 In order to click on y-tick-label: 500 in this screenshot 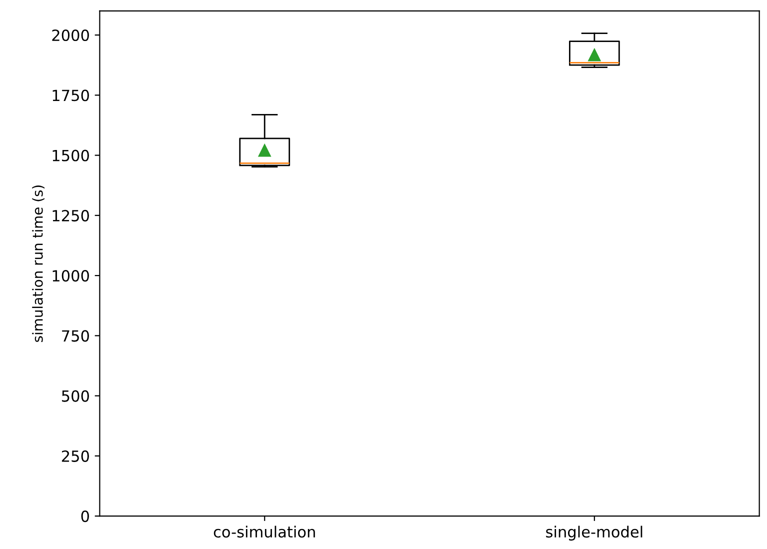, I will do `click(75, 396)`.